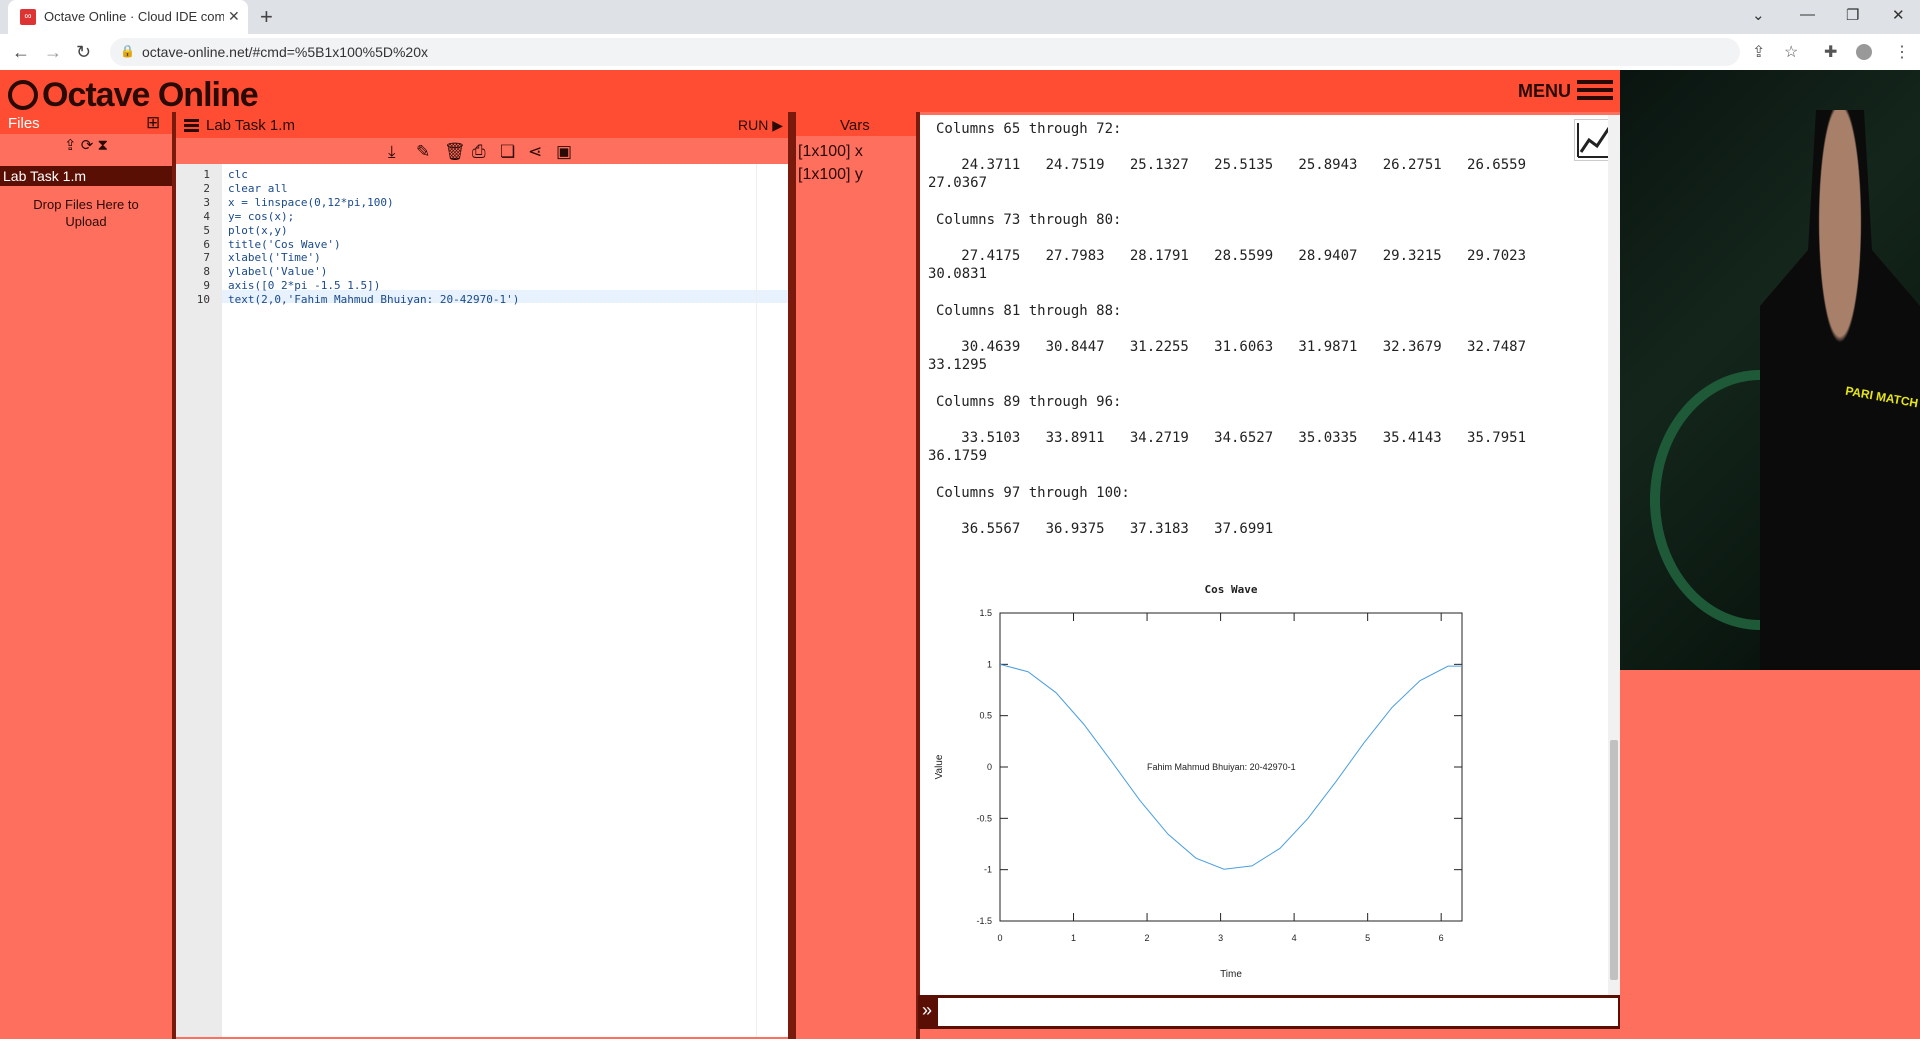  What do you see at coordinates (925, 52) in the screenshot?
I see `url-field: 🔒 octave-online.net/#cmd=%5B1x100%5D%20x` at bounding box center [925, 52].